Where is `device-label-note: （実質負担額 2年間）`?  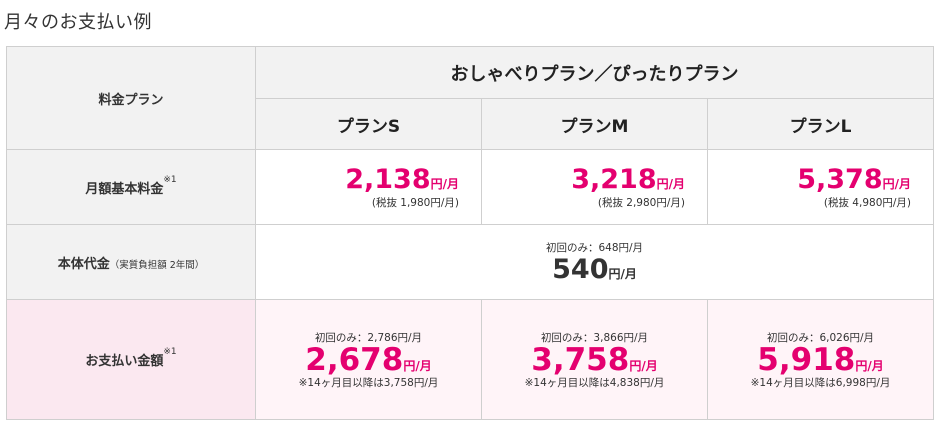
device-label-note: （実質負担額 2年間） is located at coordinates (157, 265).